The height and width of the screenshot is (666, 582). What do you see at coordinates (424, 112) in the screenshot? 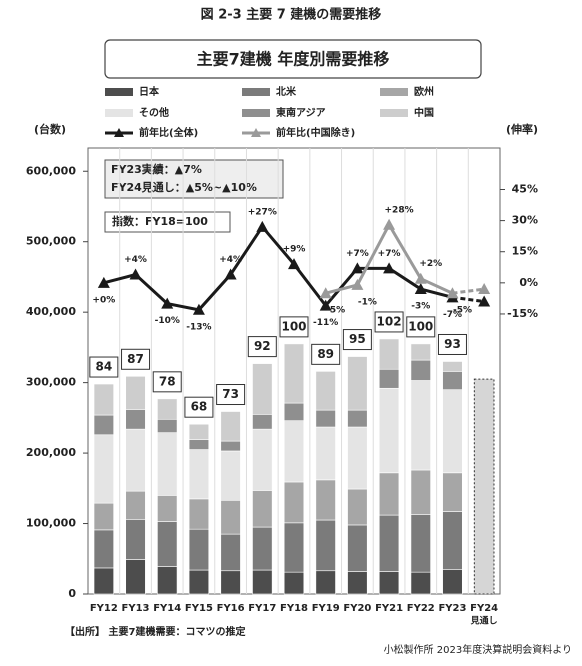
I see `legend-label: 中国` at bounding box center [424, 112].